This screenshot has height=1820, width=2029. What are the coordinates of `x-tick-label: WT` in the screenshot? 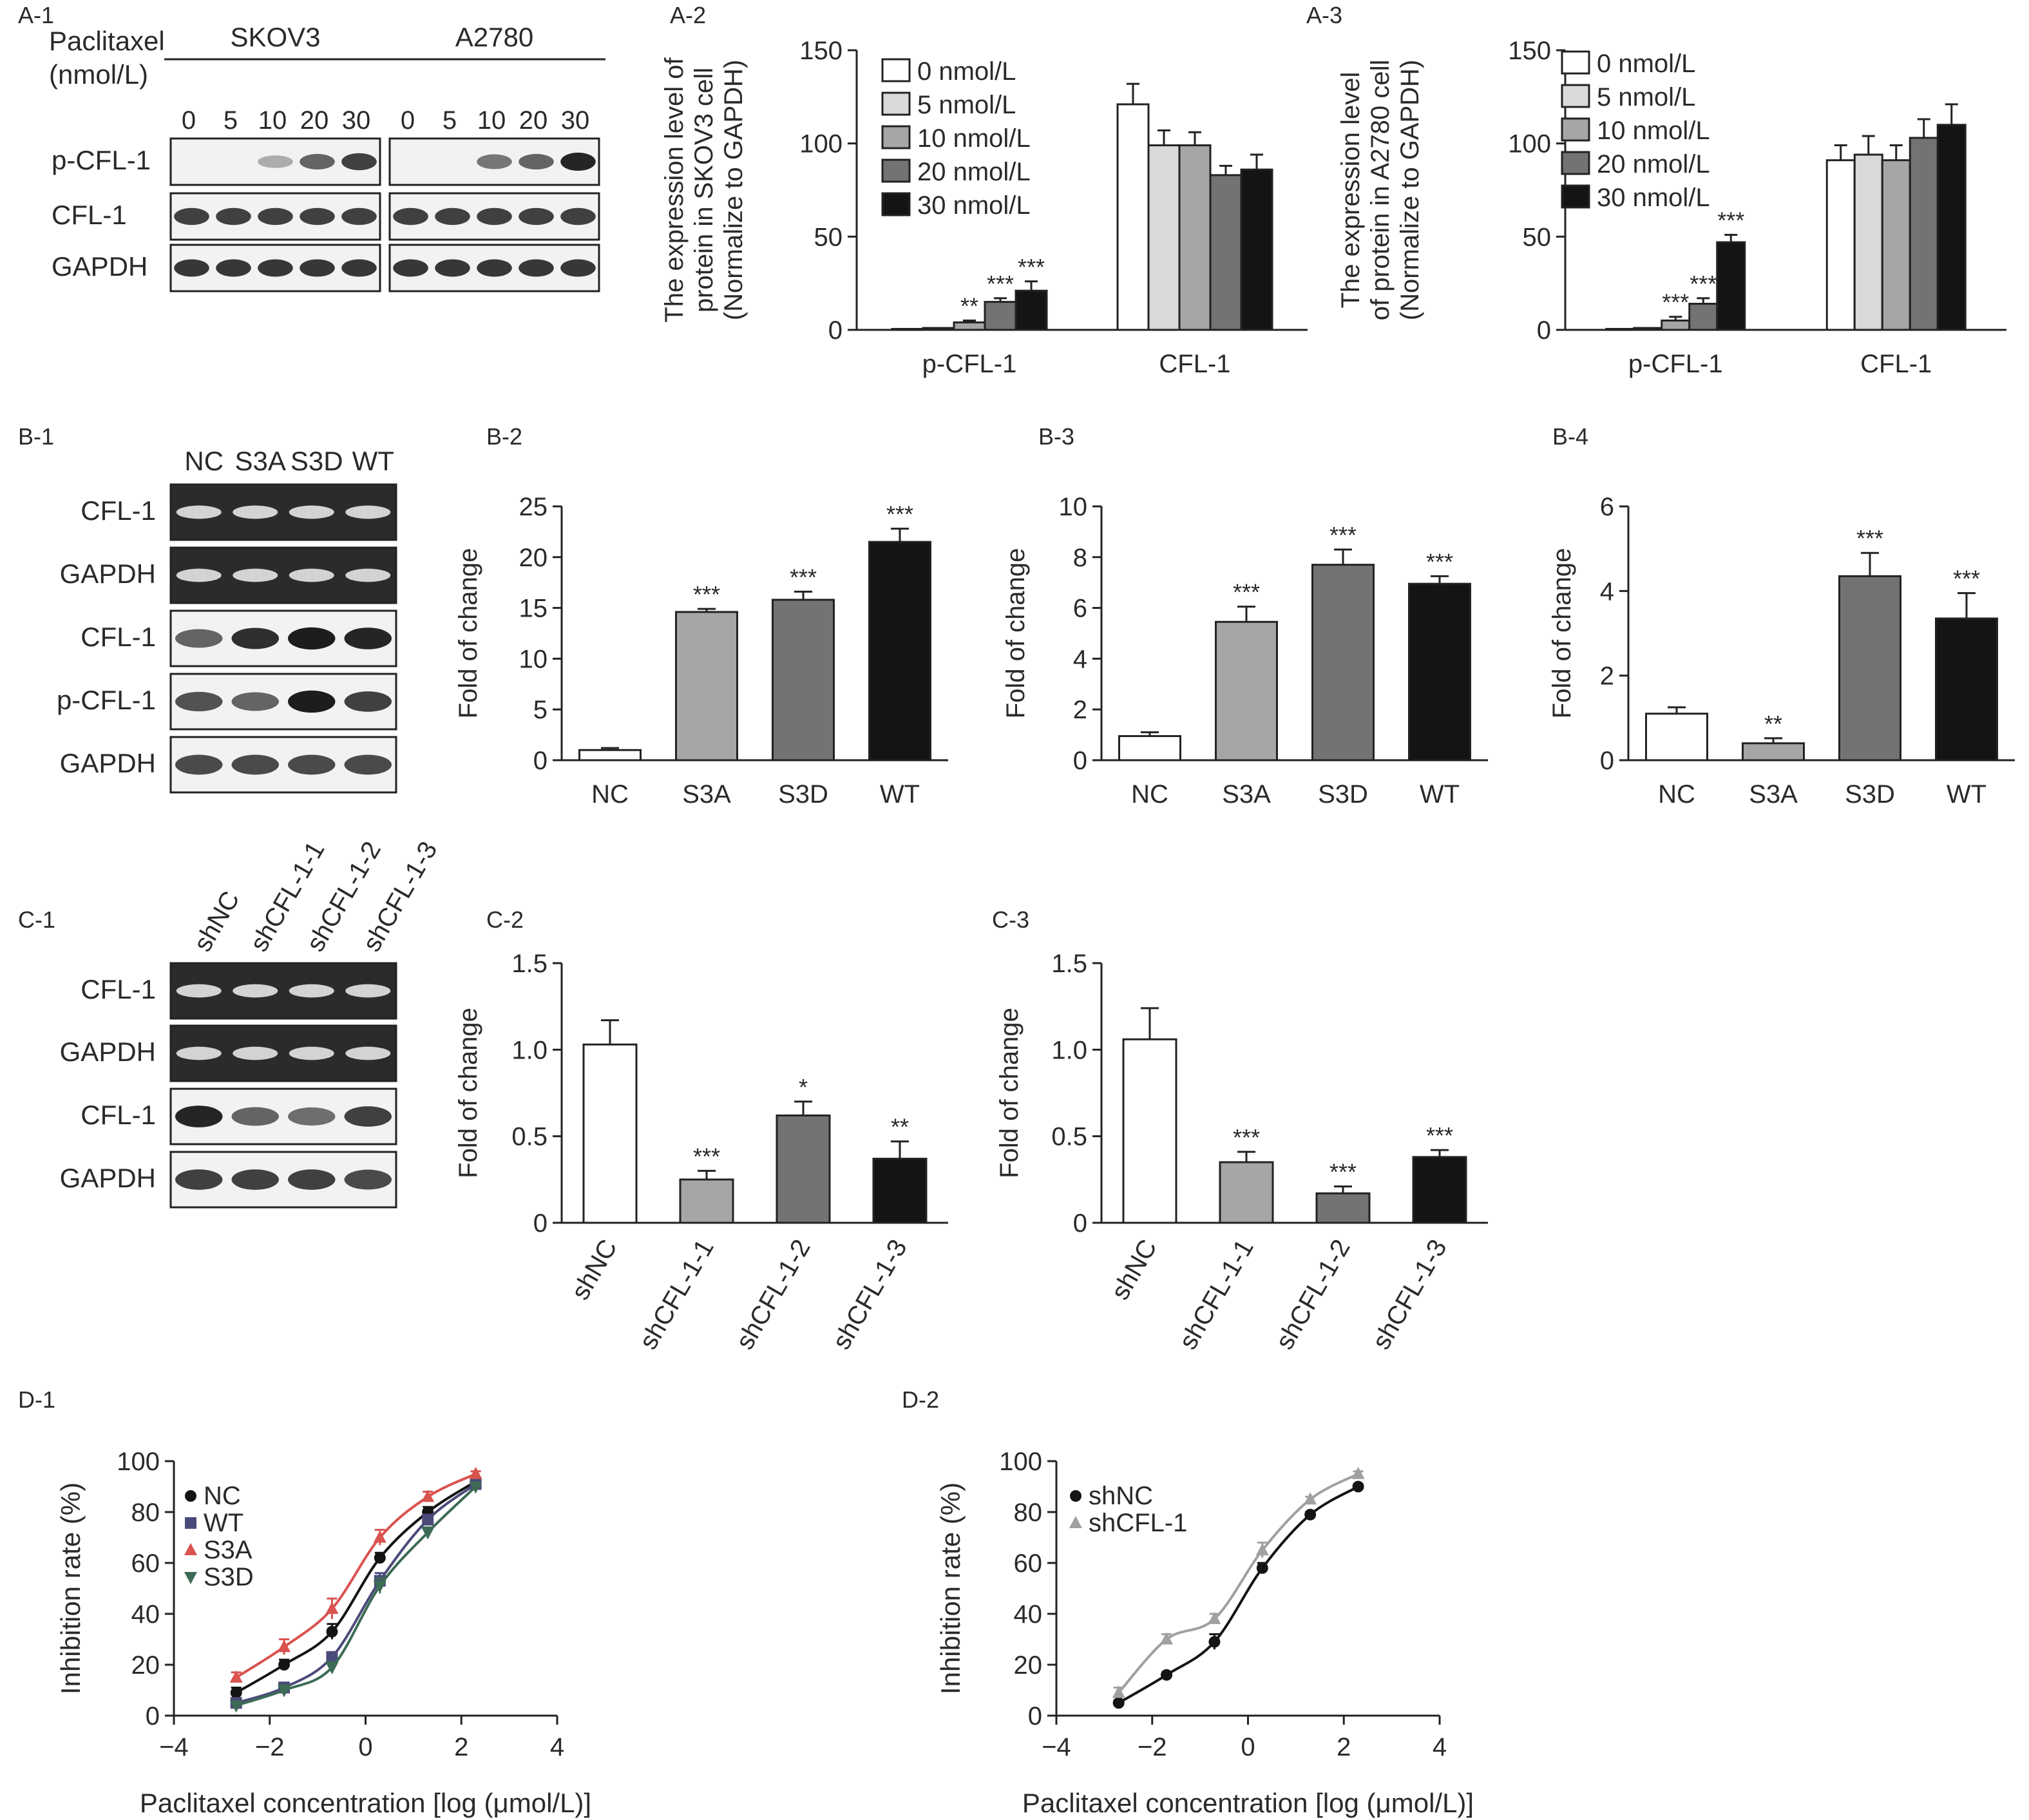 It's located at (1966, 794).